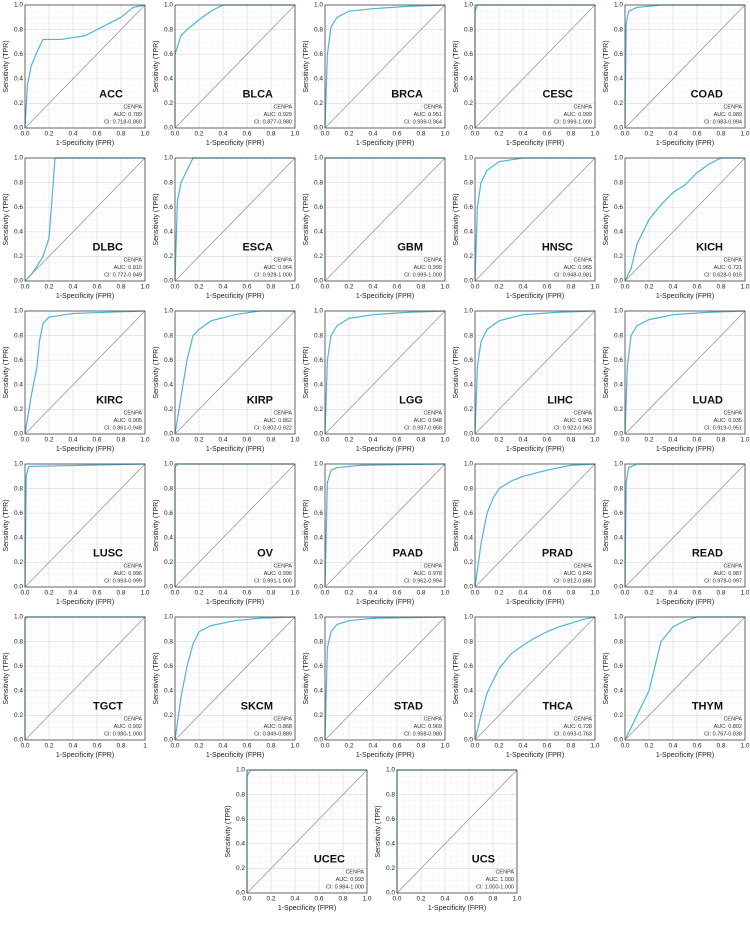 The width and height of the screenshot is (750, 926). What do you see at coordinates (109, 401) in the screenshot?
I see `cancer-name: KIRC` at bounding box center [109, 401].